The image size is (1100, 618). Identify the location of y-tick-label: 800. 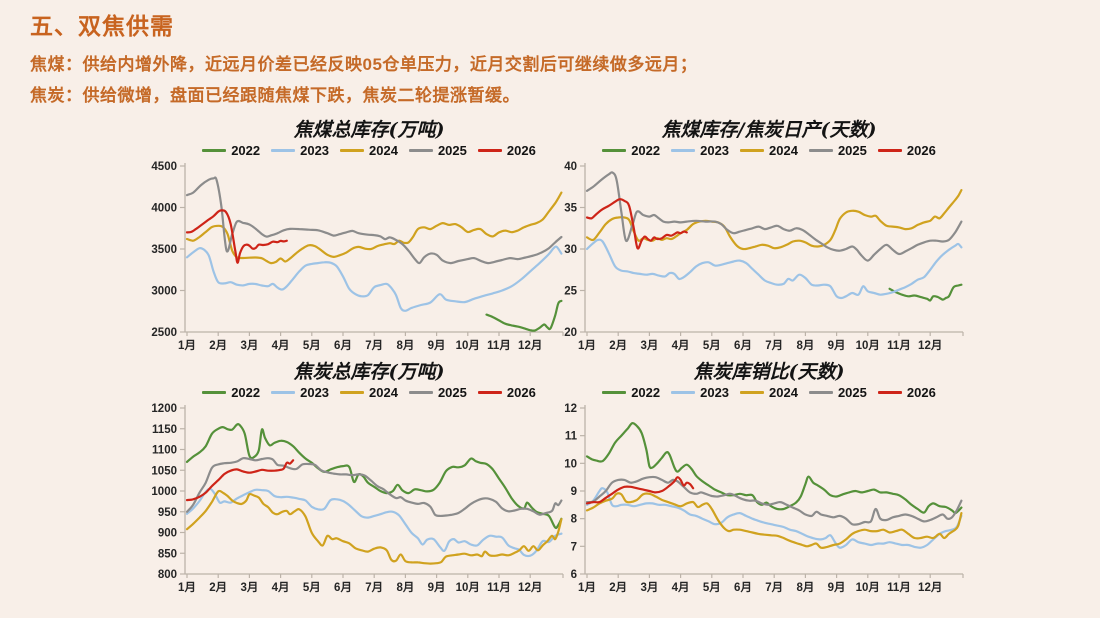
(167, 575).